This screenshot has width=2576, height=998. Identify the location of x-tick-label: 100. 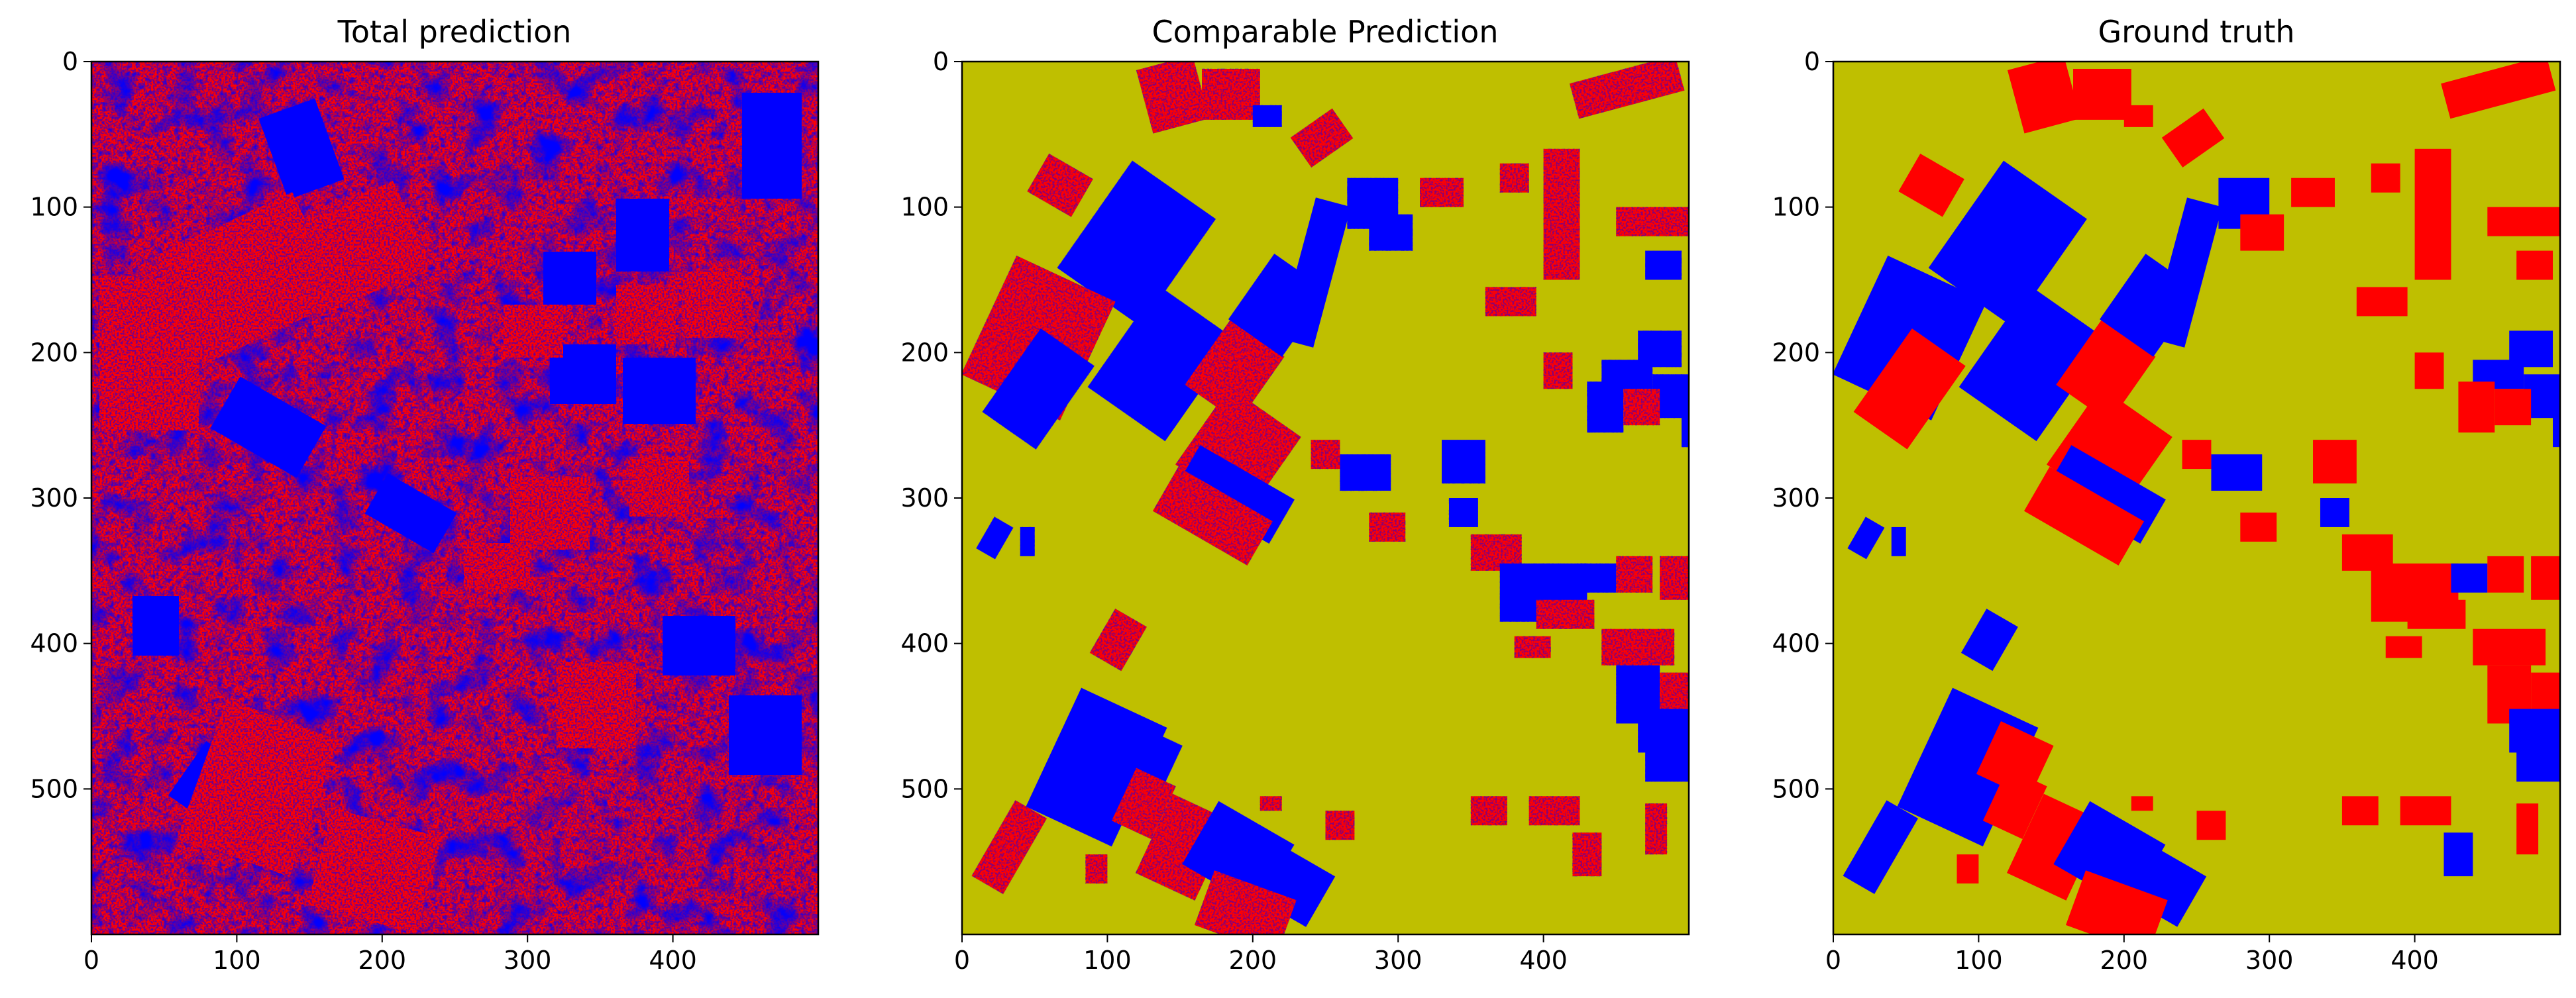
(237, 960).